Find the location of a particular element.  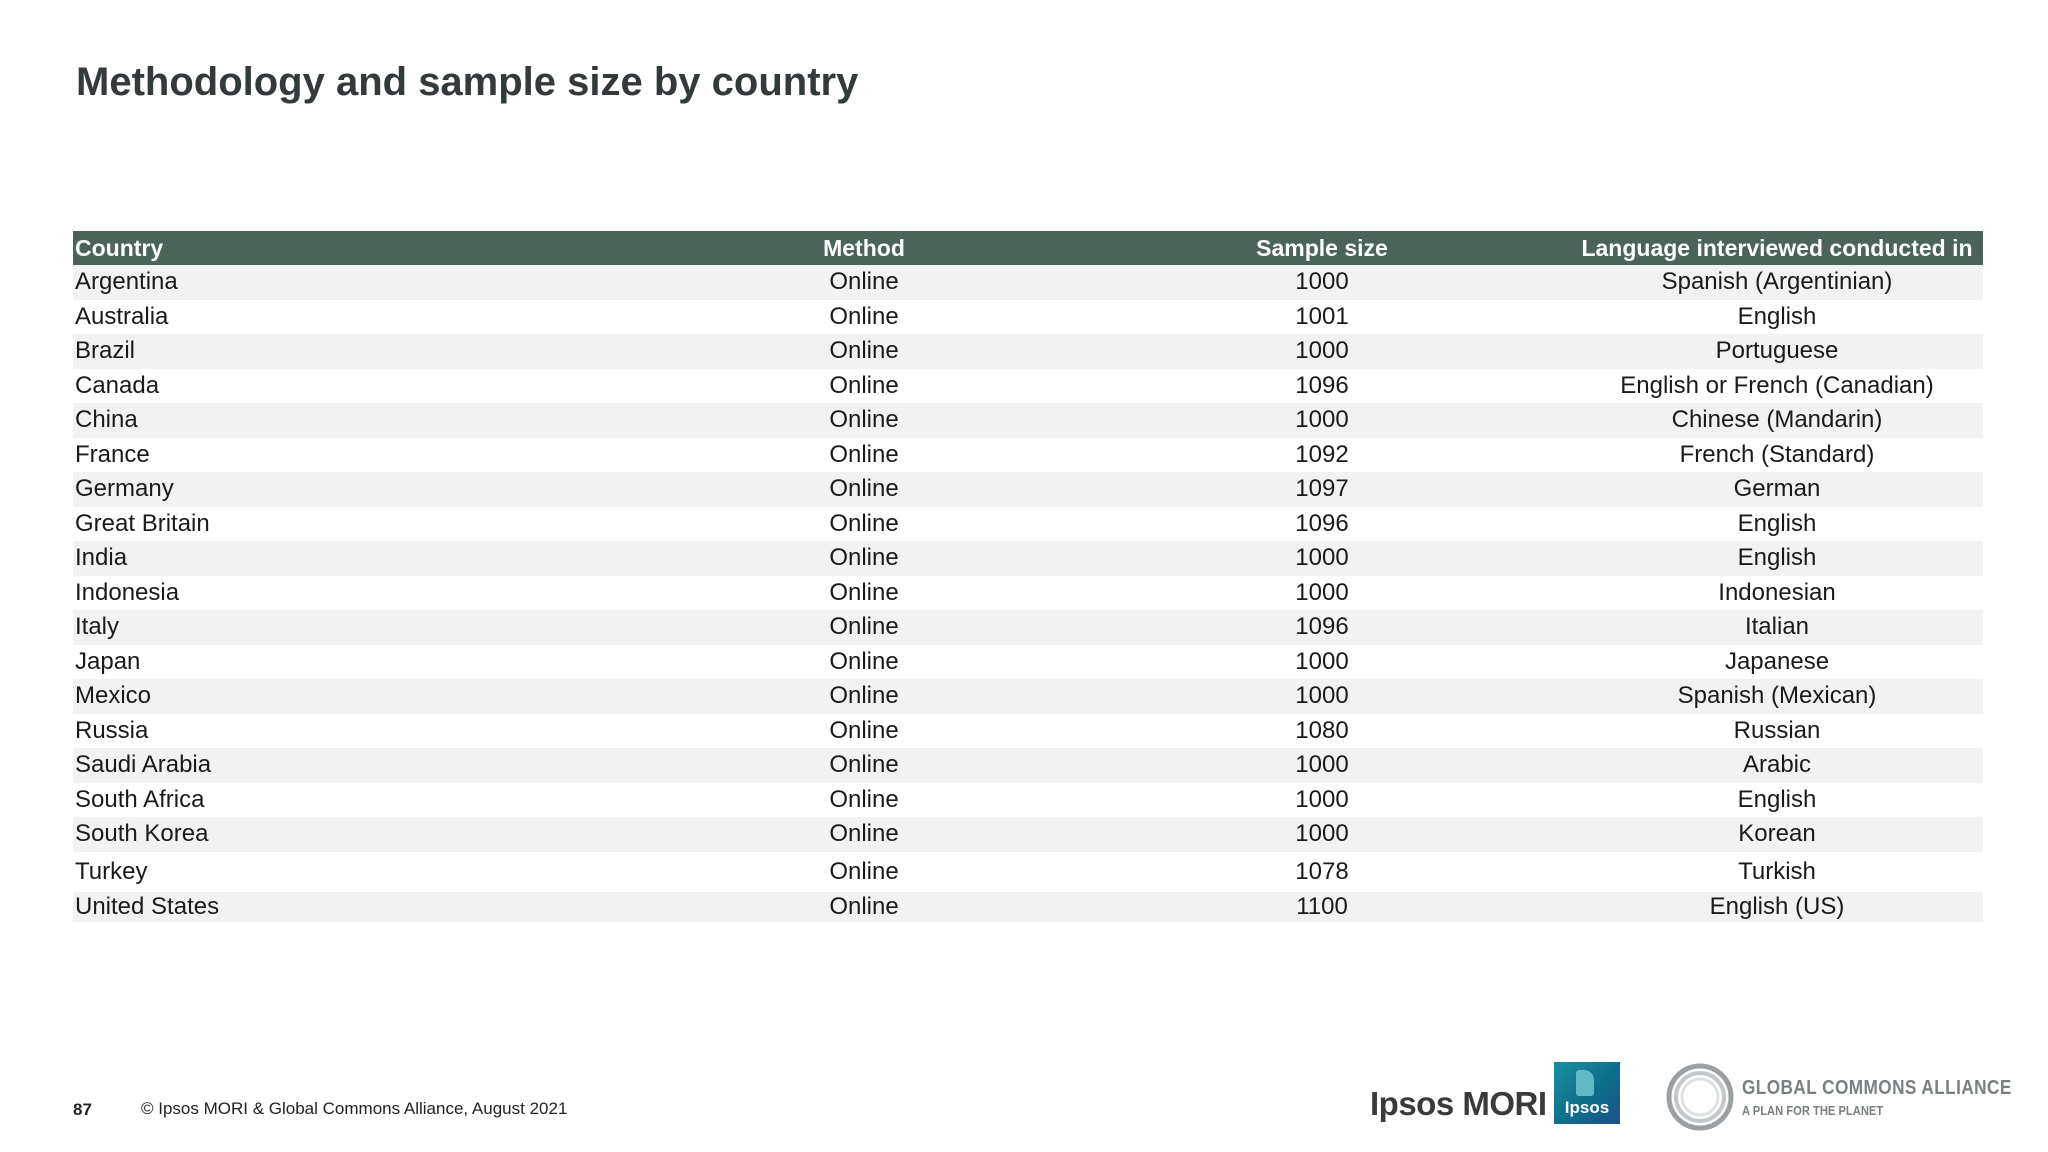

cell-language: Russian is located at coordinates (1777, 730).